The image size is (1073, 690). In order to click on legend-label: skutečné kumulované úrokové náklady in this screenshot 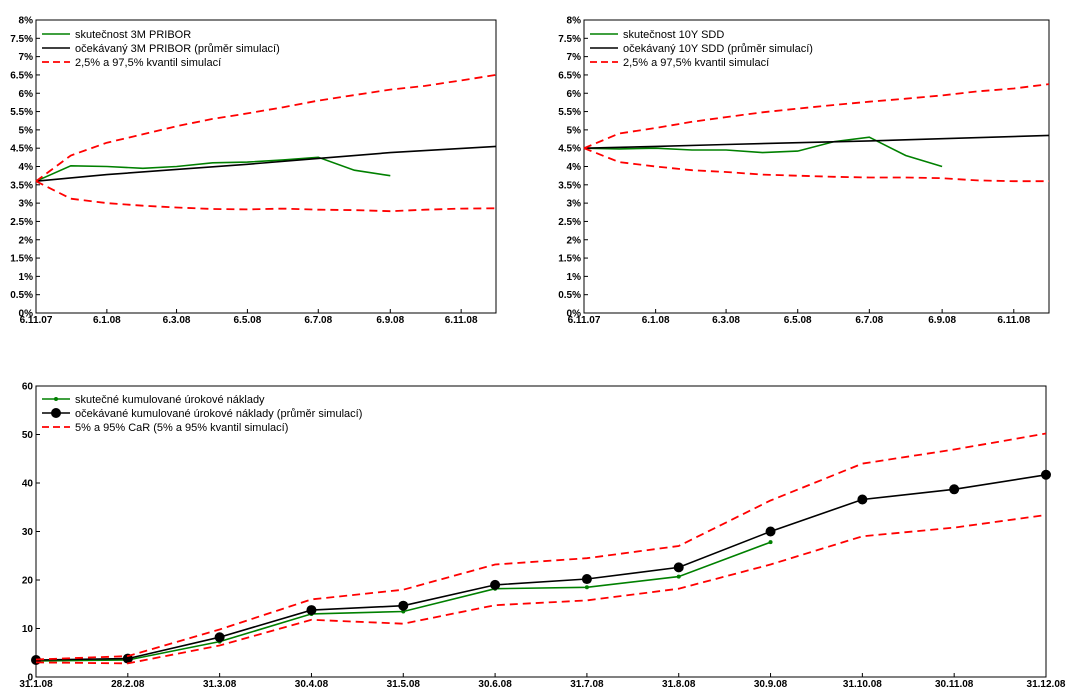, I will do `click(170, 400)`.